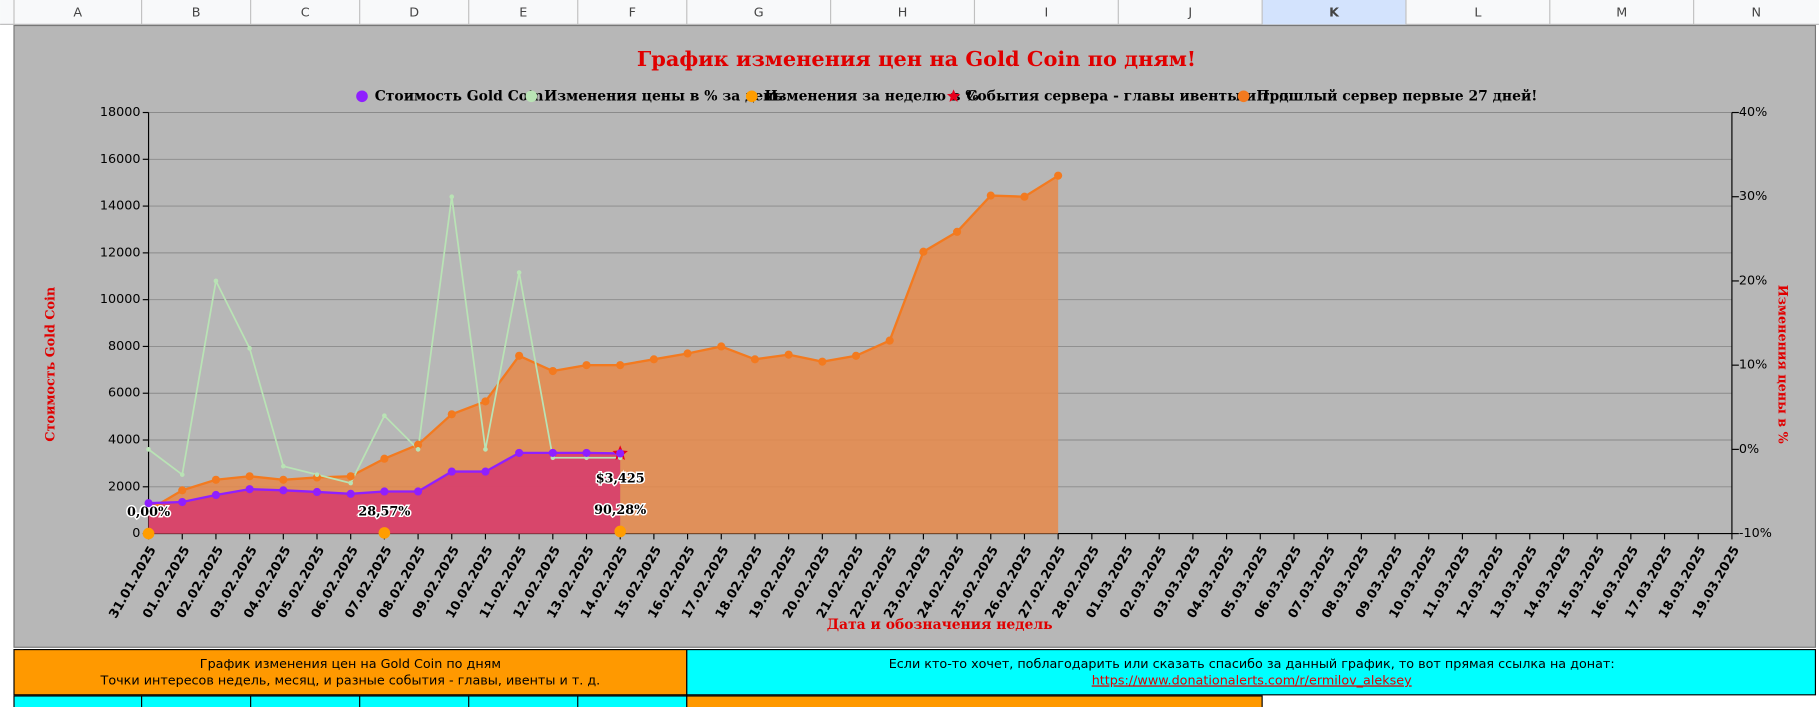 The height and width of the screenshot is (707, 1819). I want to click on column-header: H, so click(903, 12).